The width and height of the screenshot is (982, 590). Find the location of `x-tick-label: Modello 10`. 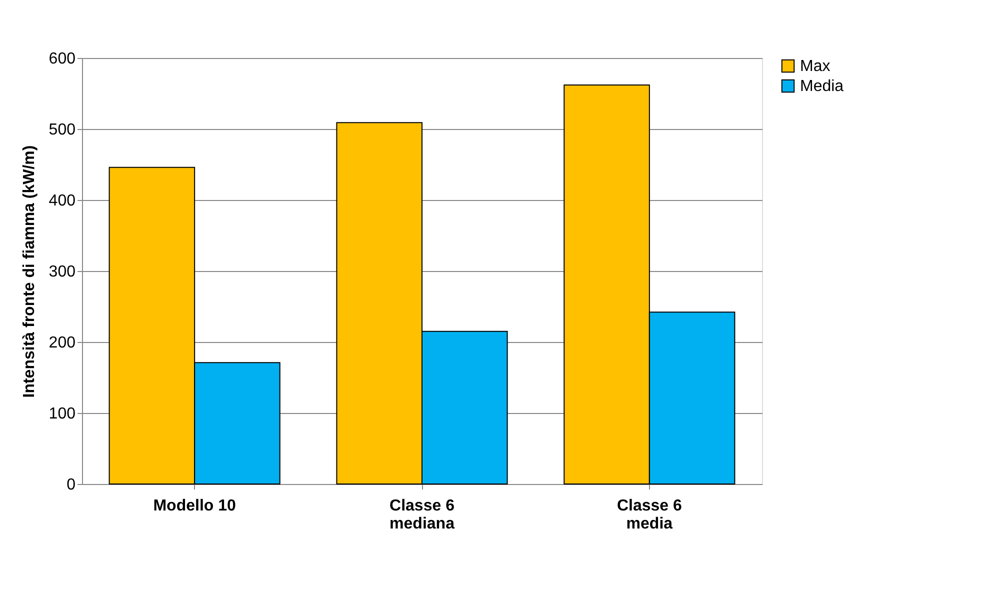

x-tick-label: Modello 10 is located at coordinates (194, 506).